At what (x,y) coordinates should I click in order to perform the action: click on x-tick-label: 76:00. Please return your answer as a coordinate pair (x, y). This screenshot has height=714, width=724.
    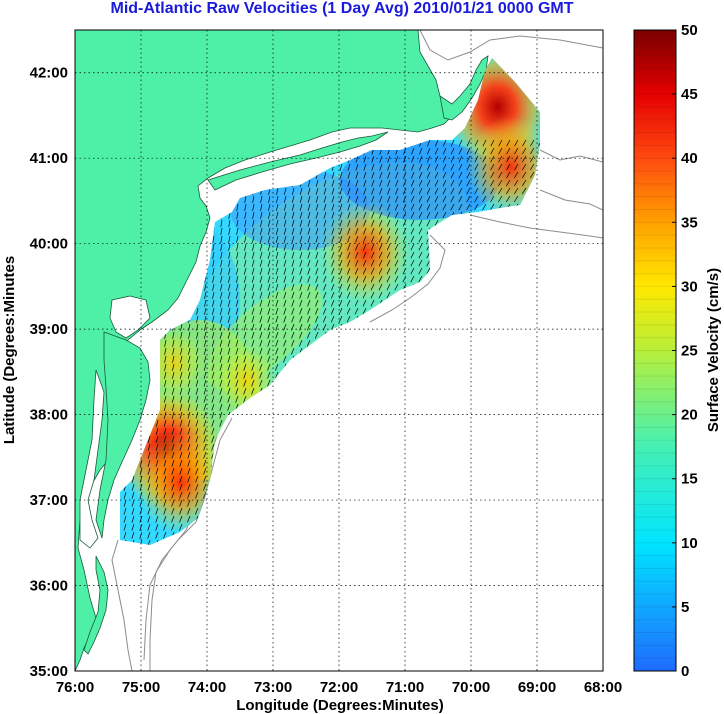
    Looking at the image, I should click on (75, 687).